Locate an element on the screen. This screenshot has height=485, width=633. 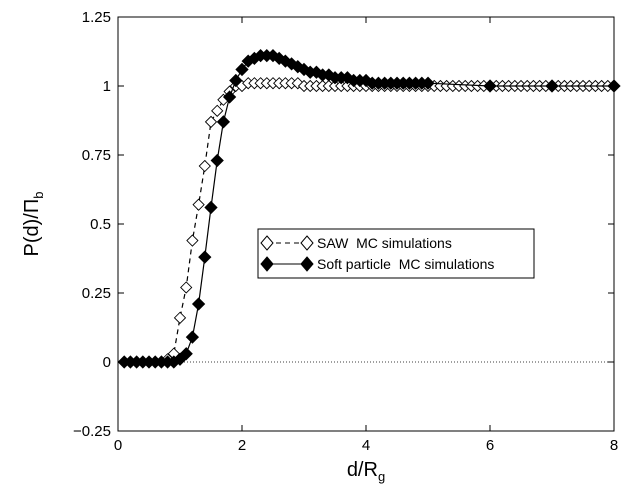
legend-marker-saw-right is located at coordinates (307, 243).